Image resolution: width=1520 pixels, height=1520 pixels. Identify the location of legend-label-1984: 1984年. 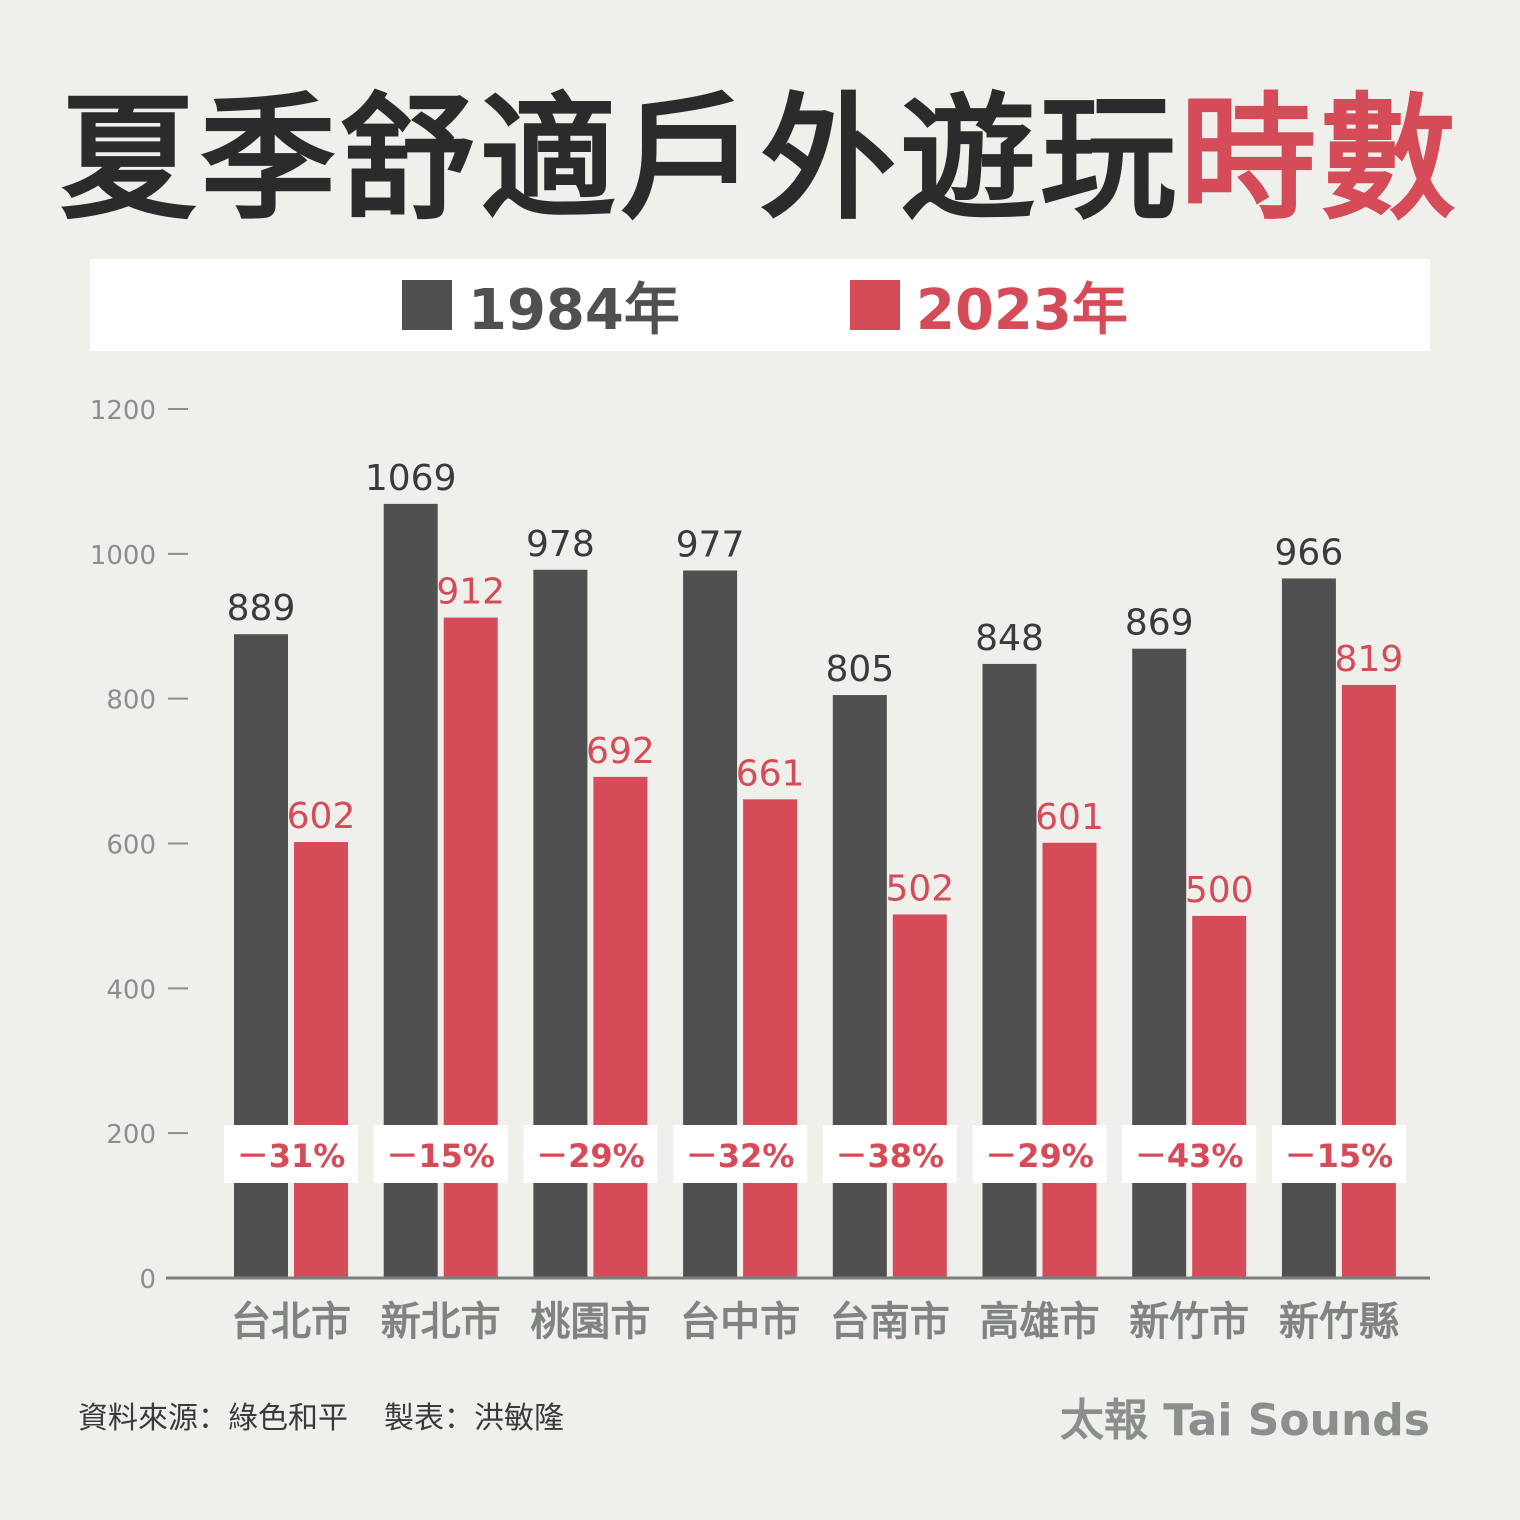
(574, 310).